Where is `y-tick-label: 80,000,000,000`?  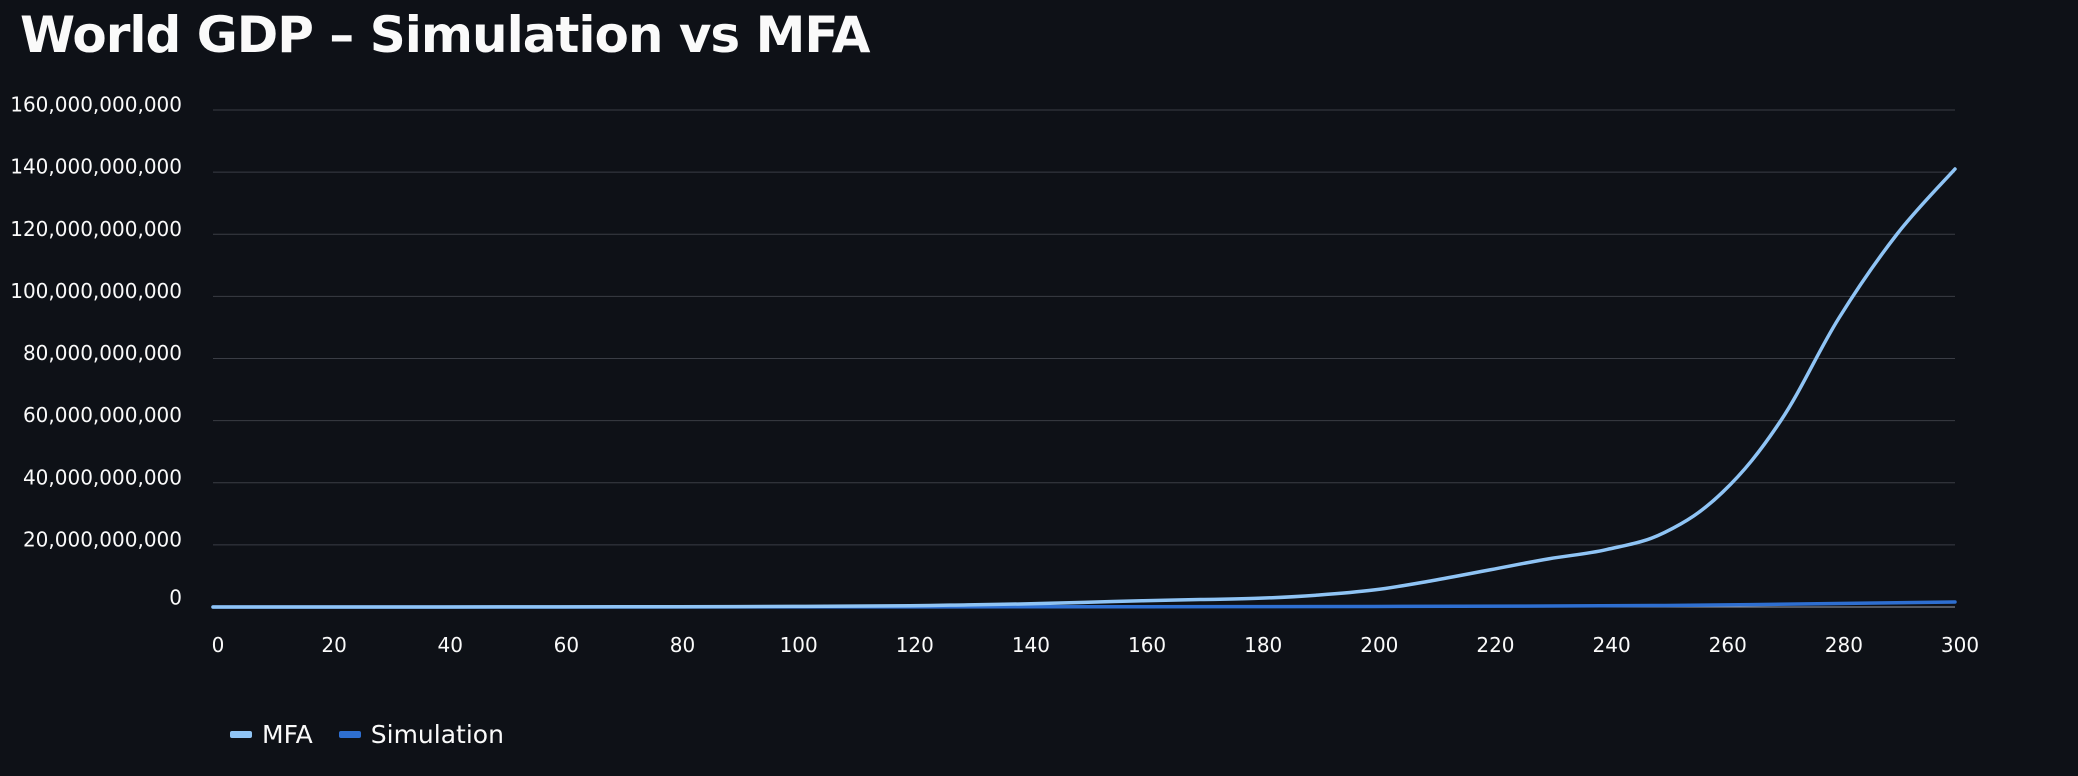 y-tick-label: 80,000,000,000 is located at coordinates (102, 353).